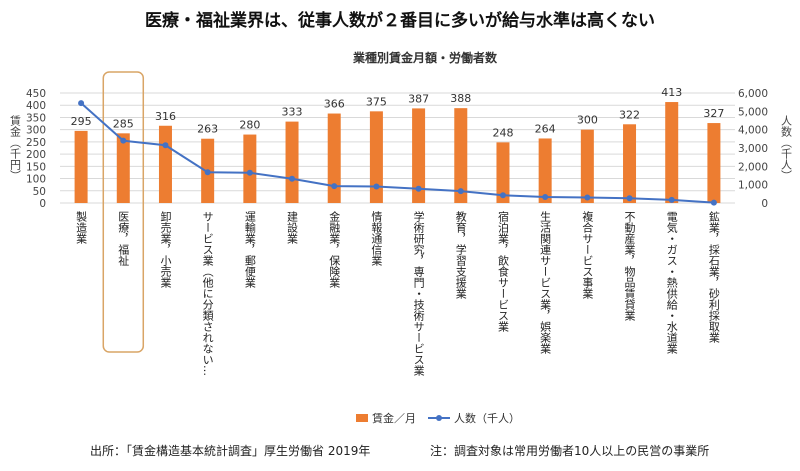  Describe the element at coordinates (460, 255) in the screenshot. I see `x-tick-label: 教育，学習支援業` at that location.